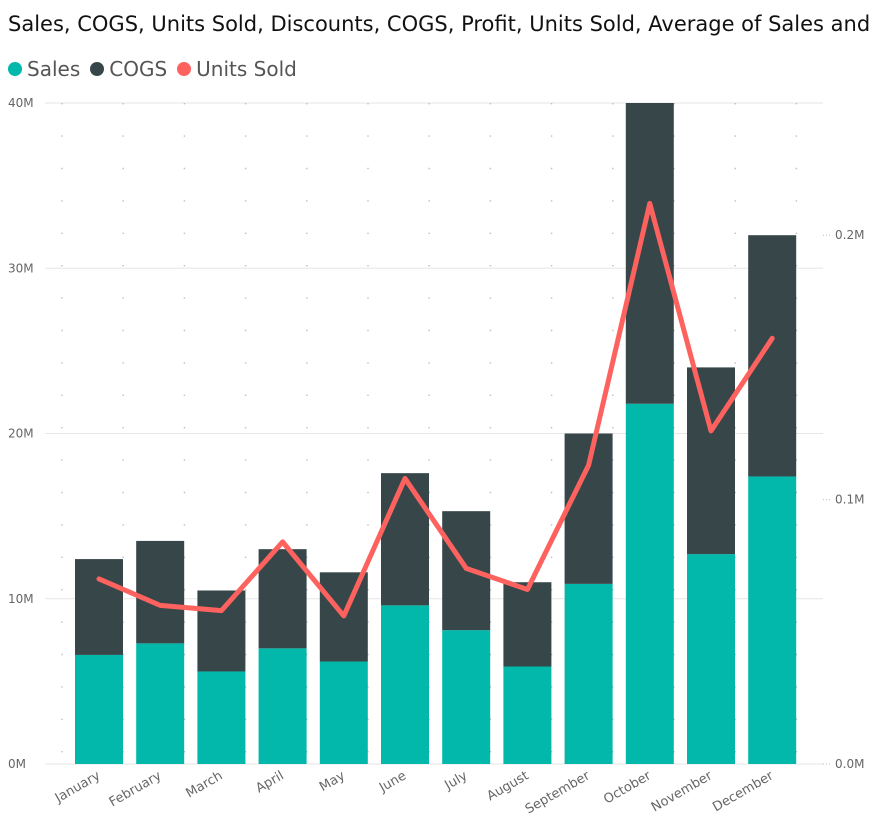 The height and width of the screenshot is (816, 880). I want to click on x-tick-label: September, so click(558, 792).